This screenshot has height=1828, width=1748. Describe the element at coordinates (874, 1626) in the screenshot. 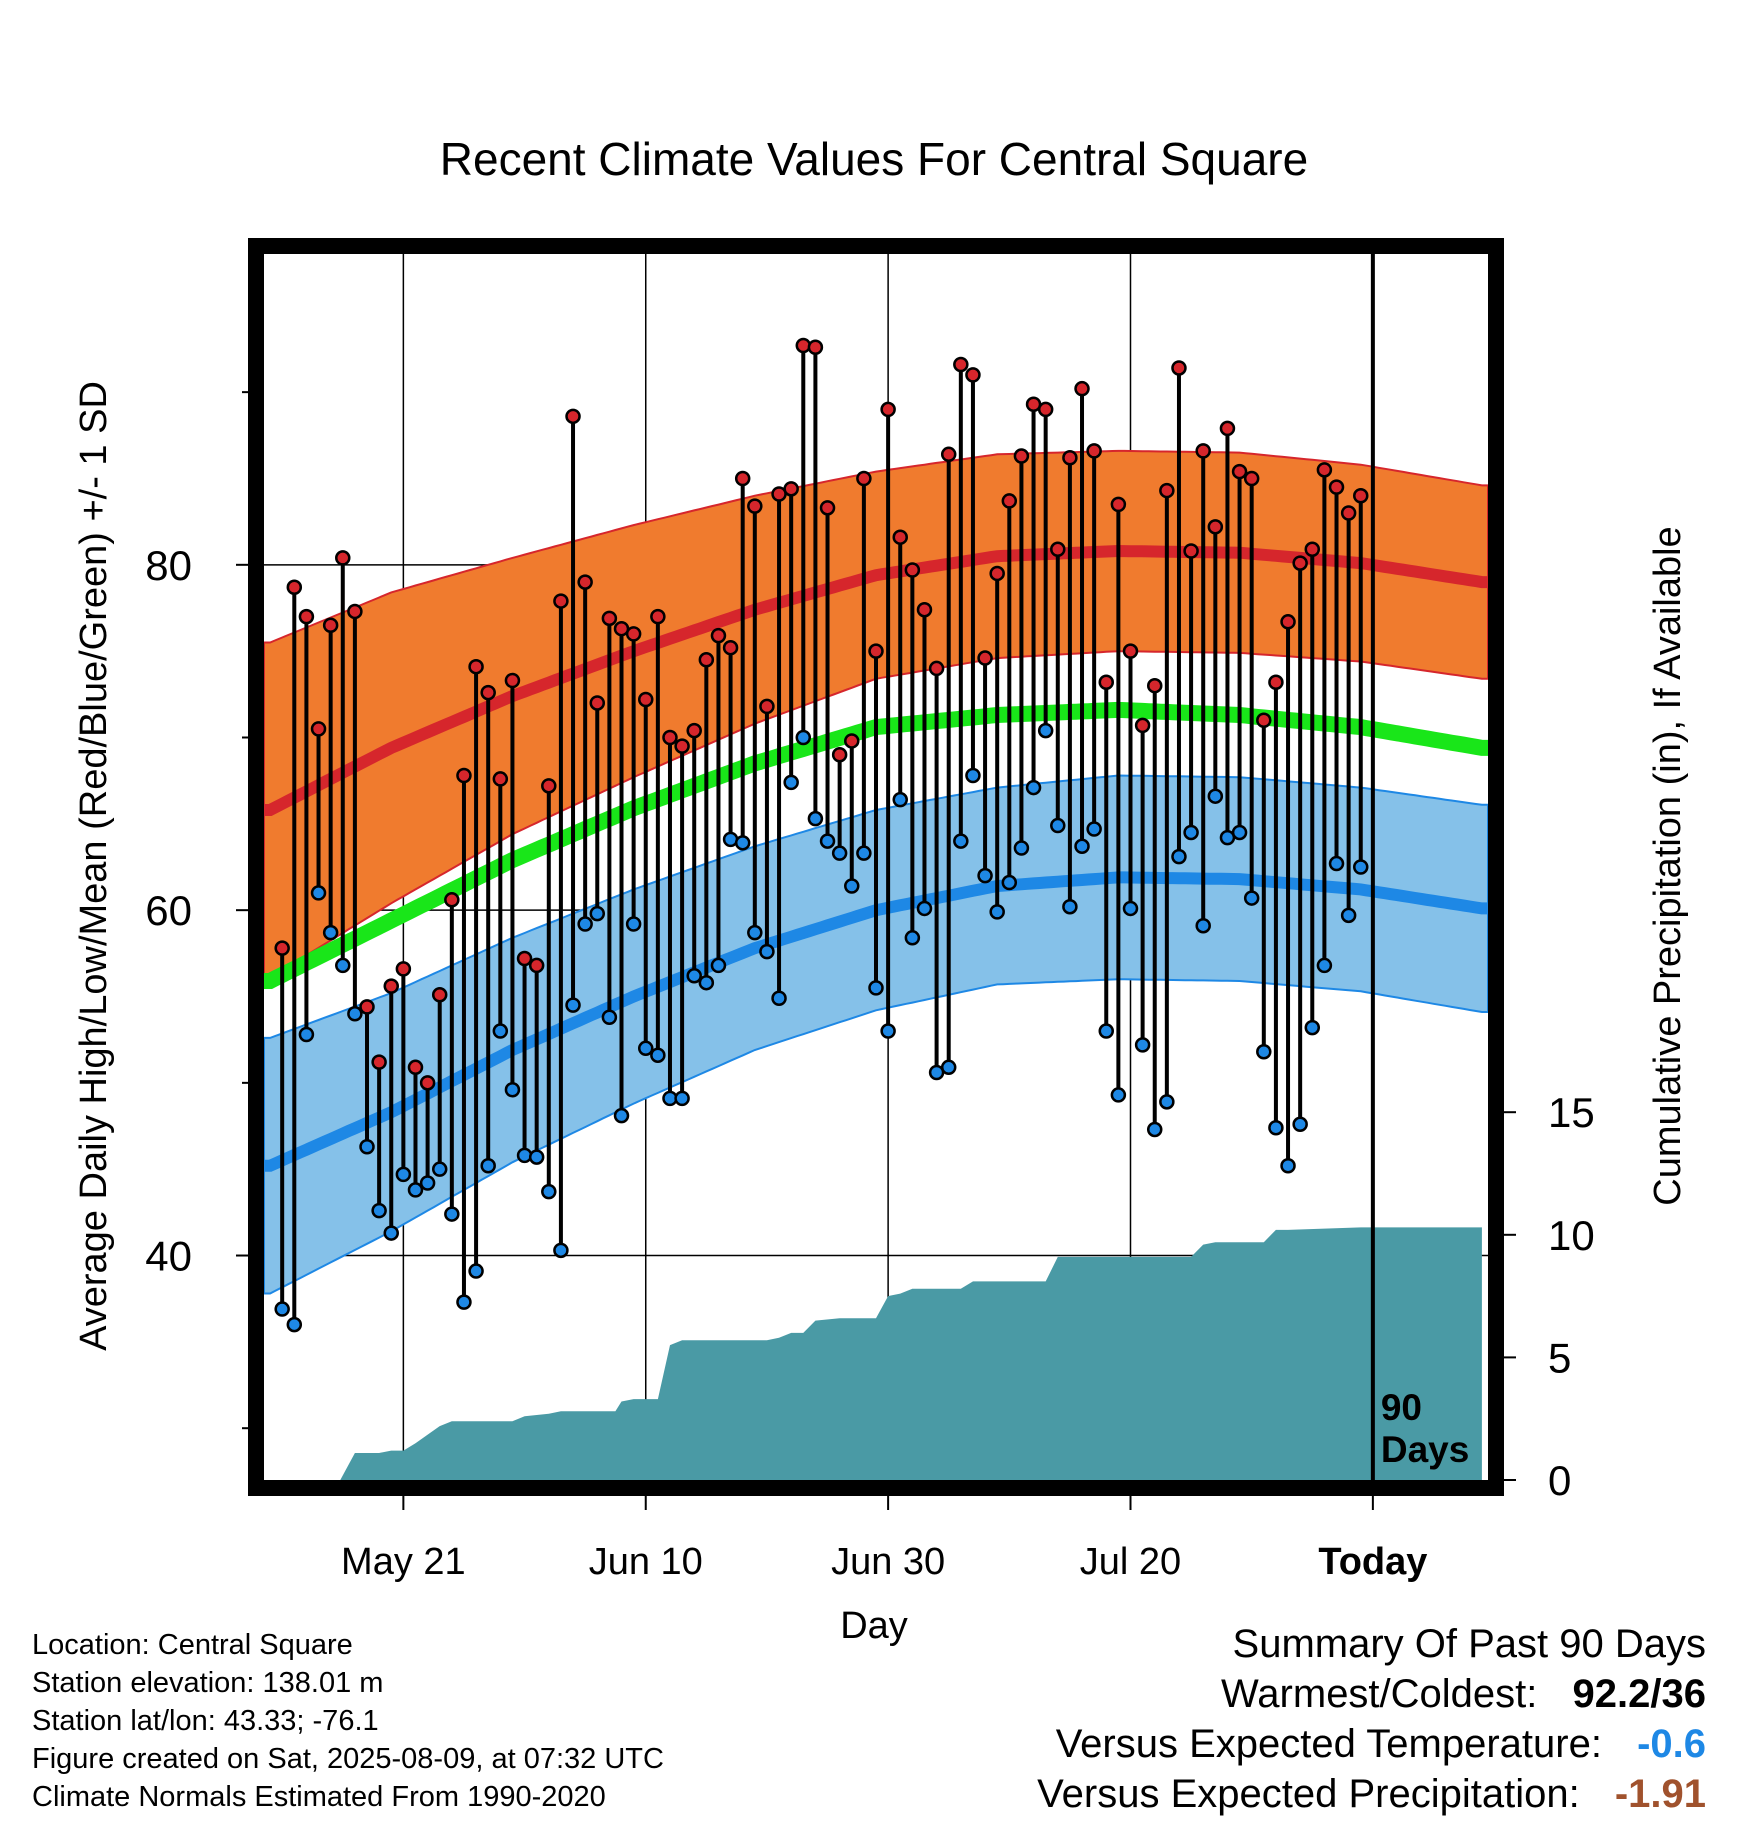

I see `x-axis-label: Day` at that location.